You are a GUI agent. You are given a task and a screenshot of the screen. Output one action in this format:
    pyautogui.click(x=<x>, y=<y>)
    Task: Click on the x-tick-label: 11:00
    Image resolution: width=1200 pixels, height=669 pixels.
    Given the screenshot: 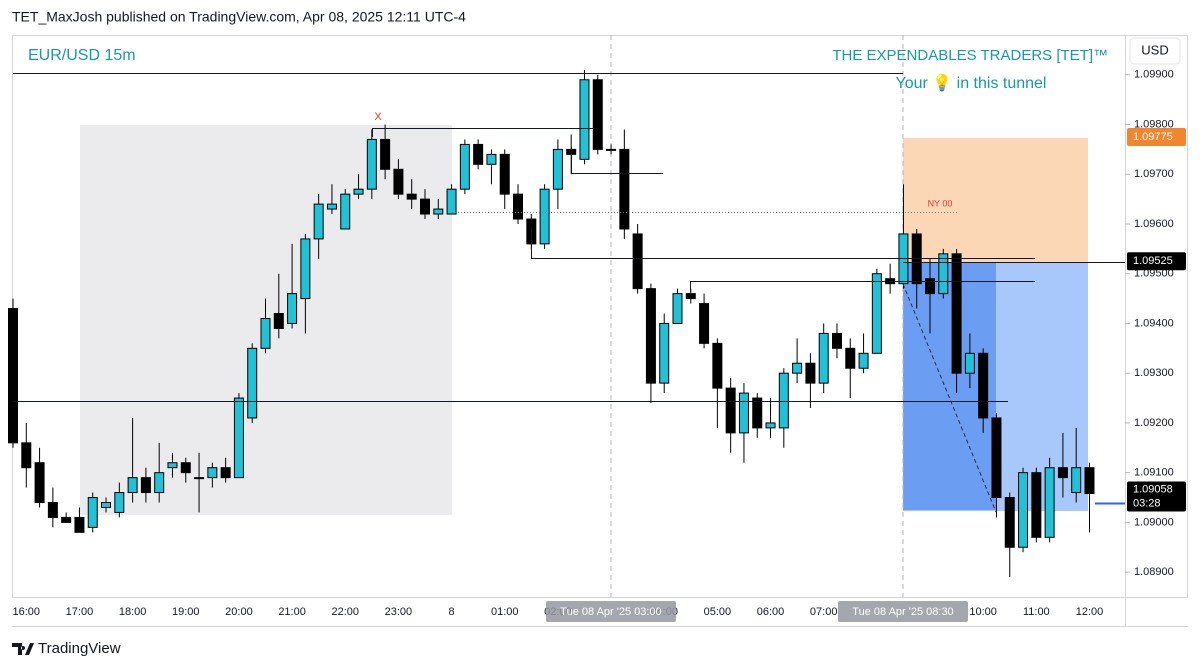 What is the action you would take?
    pyautogui.click(x=1036, y=612)
    